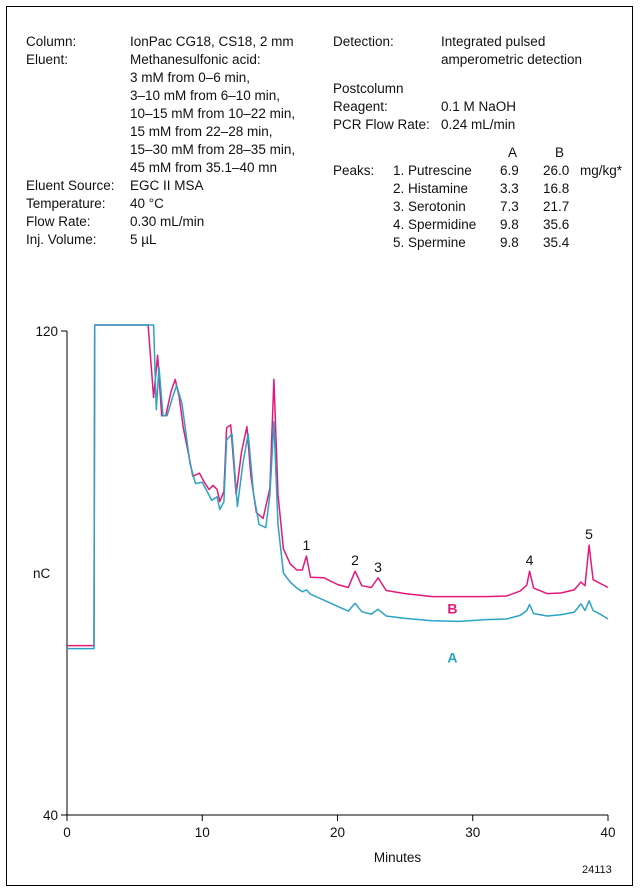 The height and width of the screenshot is (894, 641). What do you see at coordinates (368, 88) in the screenshot?
I see `postcolumn-label: Postcolumn` at bounding box center [368, 88].